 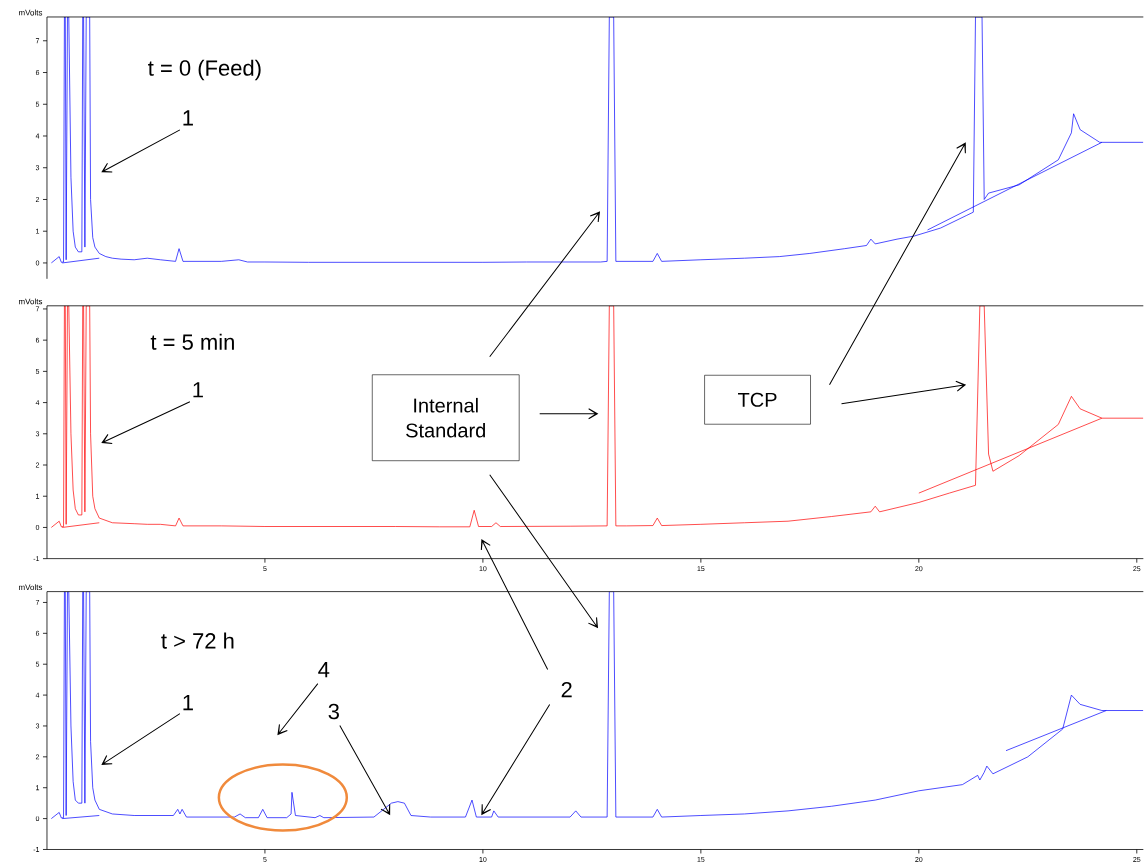 What do you see at coordinates (324, 669) in the screenshot?
I see `annotation: 4` at bounding box center [324, 669].